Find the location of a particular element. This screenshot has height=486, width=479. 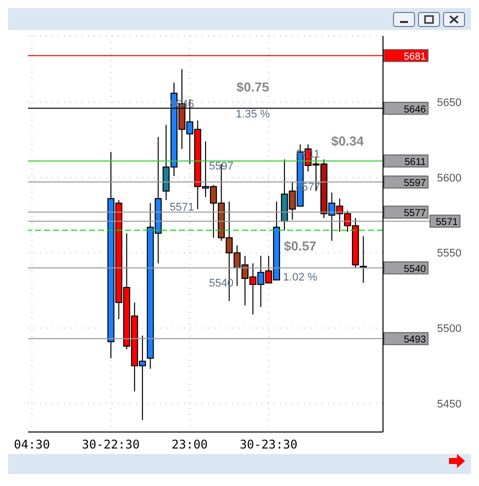

annotation: 5571 is located at coordinates (182, 208).